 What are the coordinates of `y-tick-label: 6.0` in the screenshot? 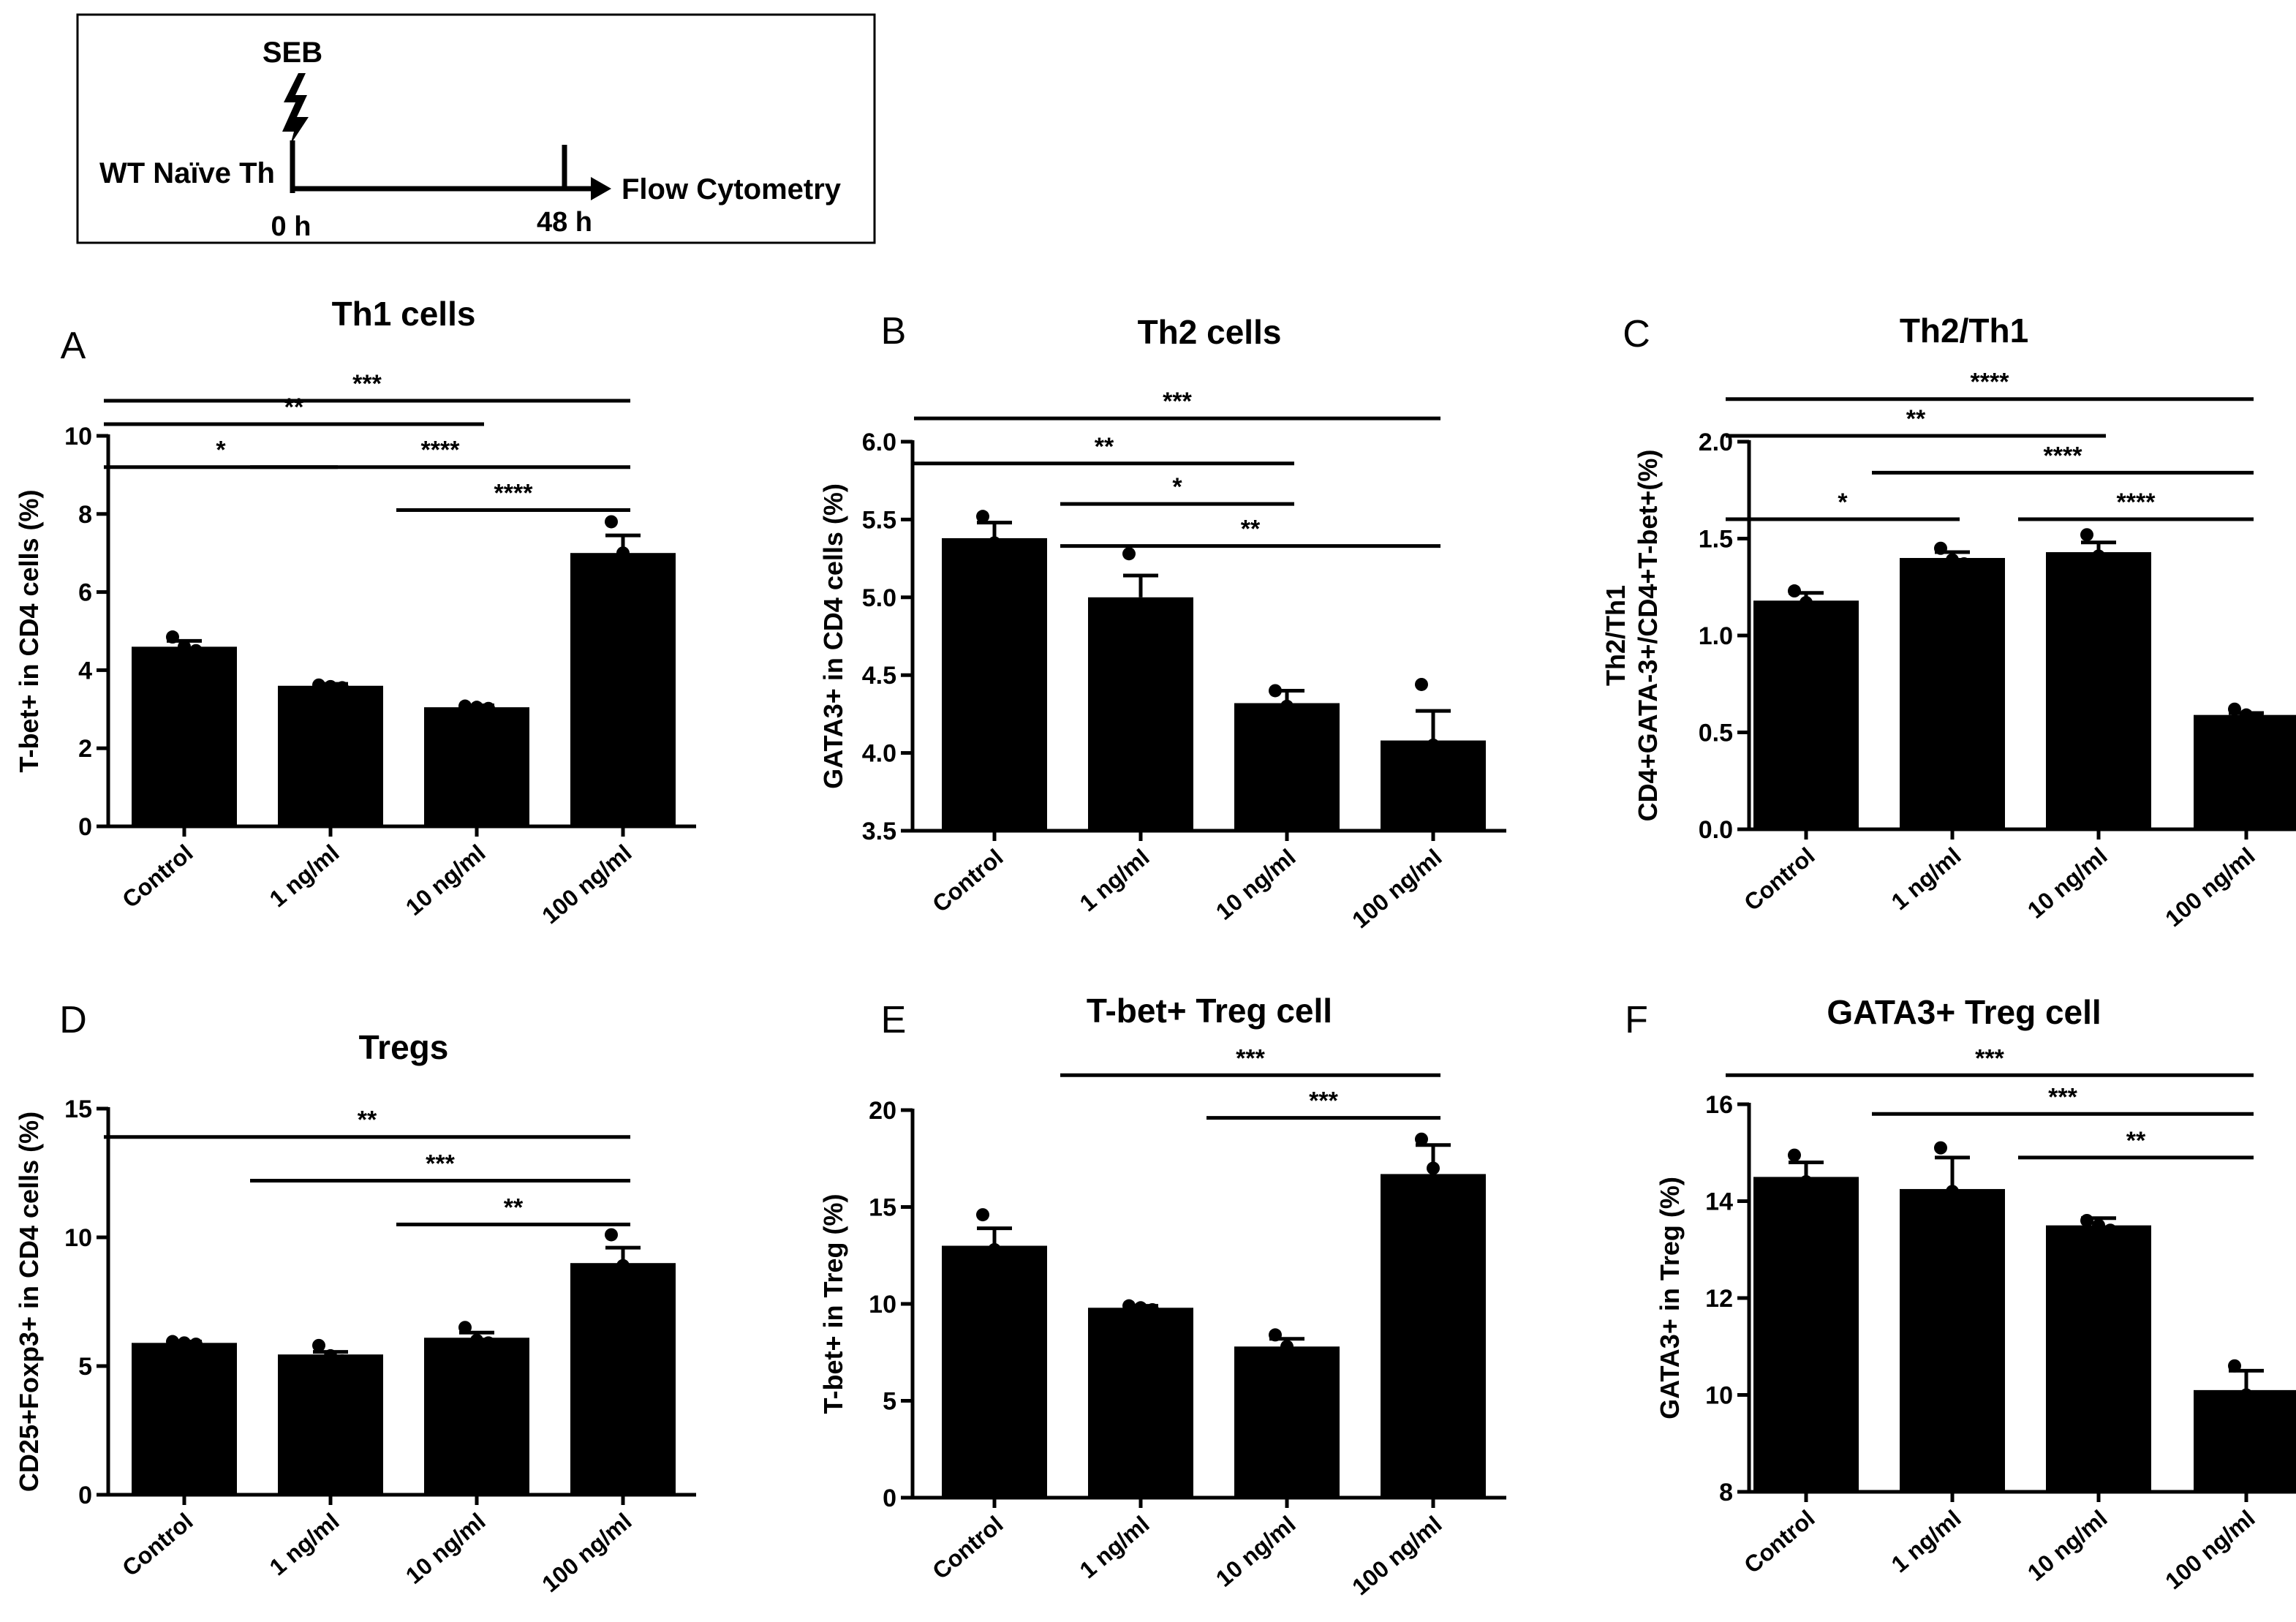 It's located at (879, 442).